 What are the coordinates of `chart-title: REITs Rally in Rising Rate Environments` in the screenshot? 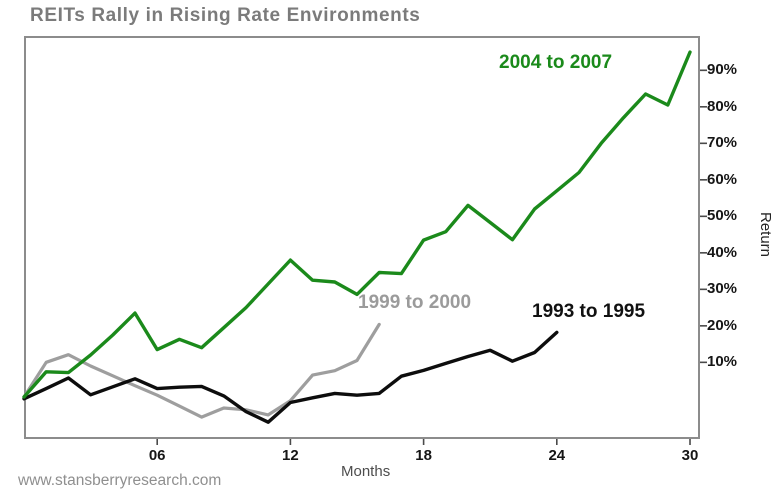 It's located at (225, 15).